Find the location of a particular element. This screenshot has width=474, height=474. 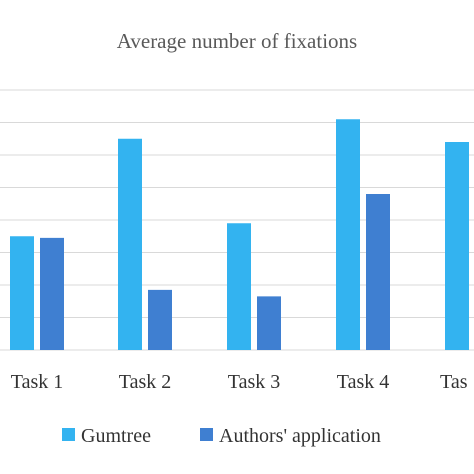

x-tick-label-4: Task 4 is located at coordinates (363, 382).